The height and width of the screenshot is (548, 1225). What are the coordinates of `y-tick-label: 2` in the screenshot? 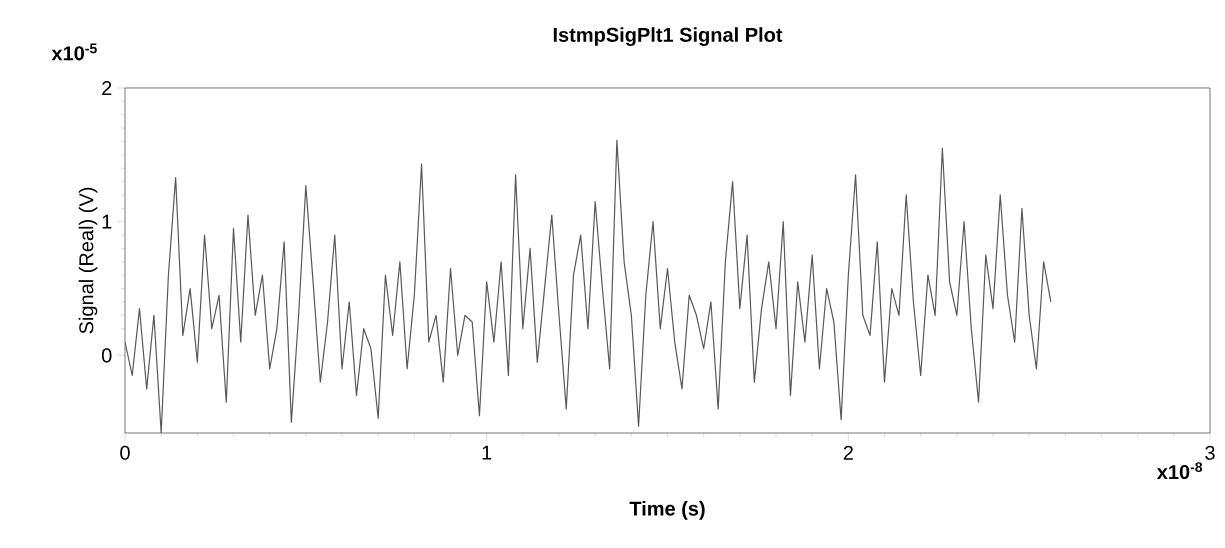 It's located at (107, 88).